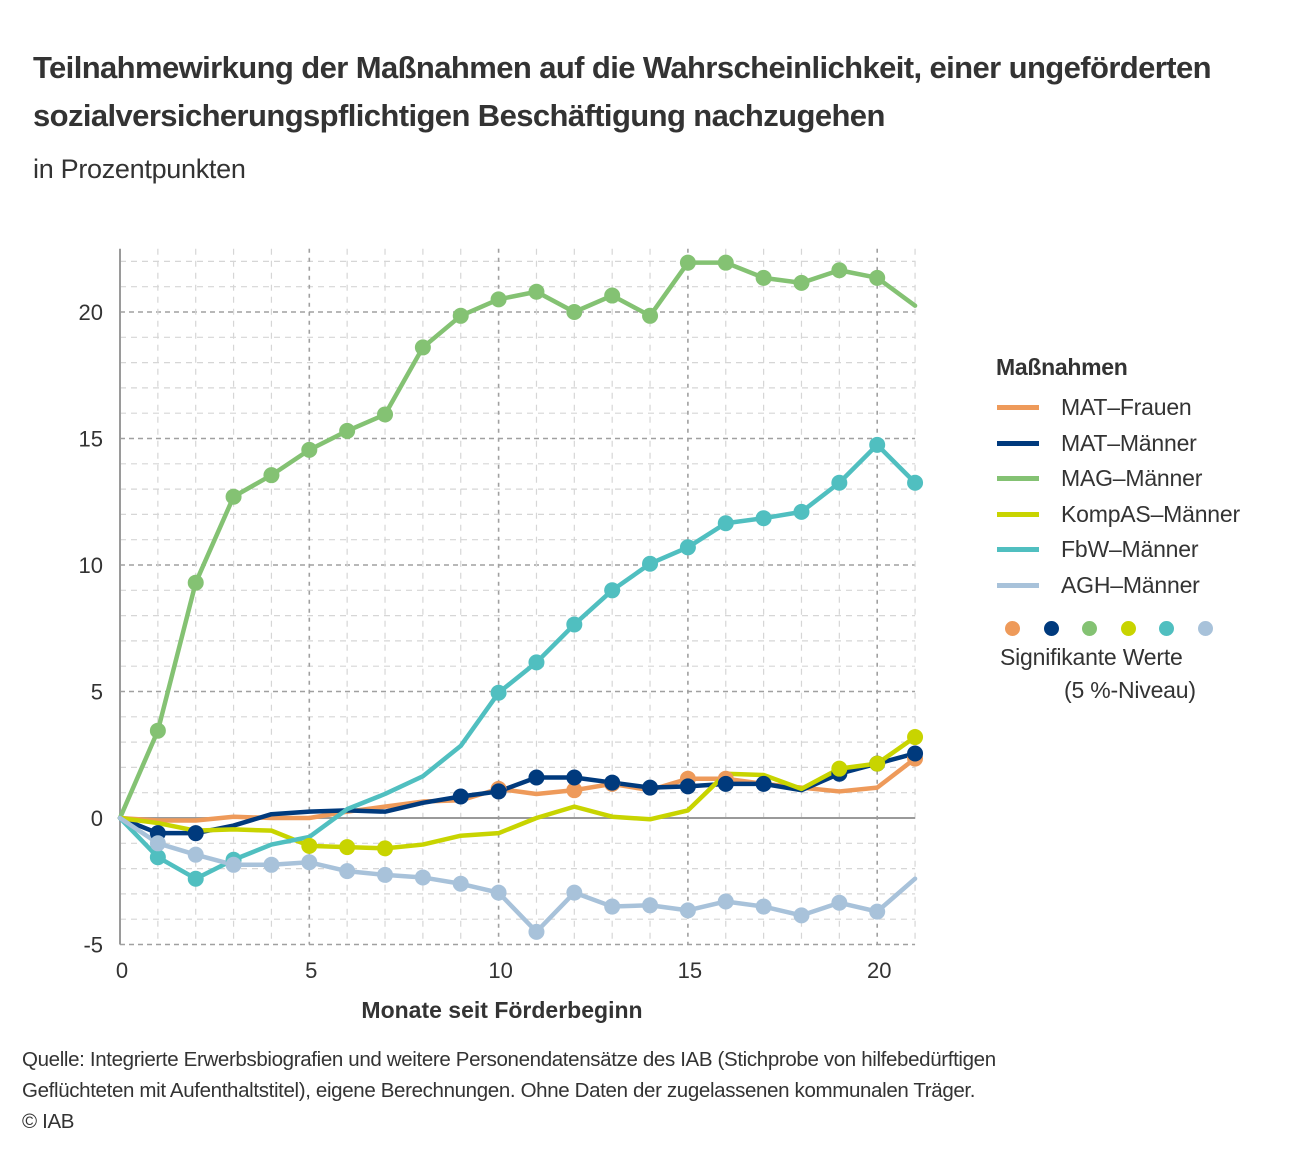 The height and width of the screenshot is (1155, 1299). What do you see at coordinates (48, 1121) in the screenshot?
I see `copyright: © IAB` at bounding box center [48, 1121].